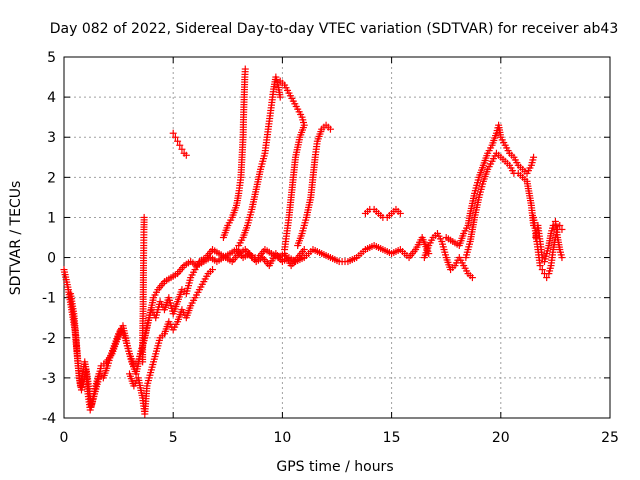 This screenshot has height=480, width=640. I want to click on x-tick-label: 20, so click(501, 438).